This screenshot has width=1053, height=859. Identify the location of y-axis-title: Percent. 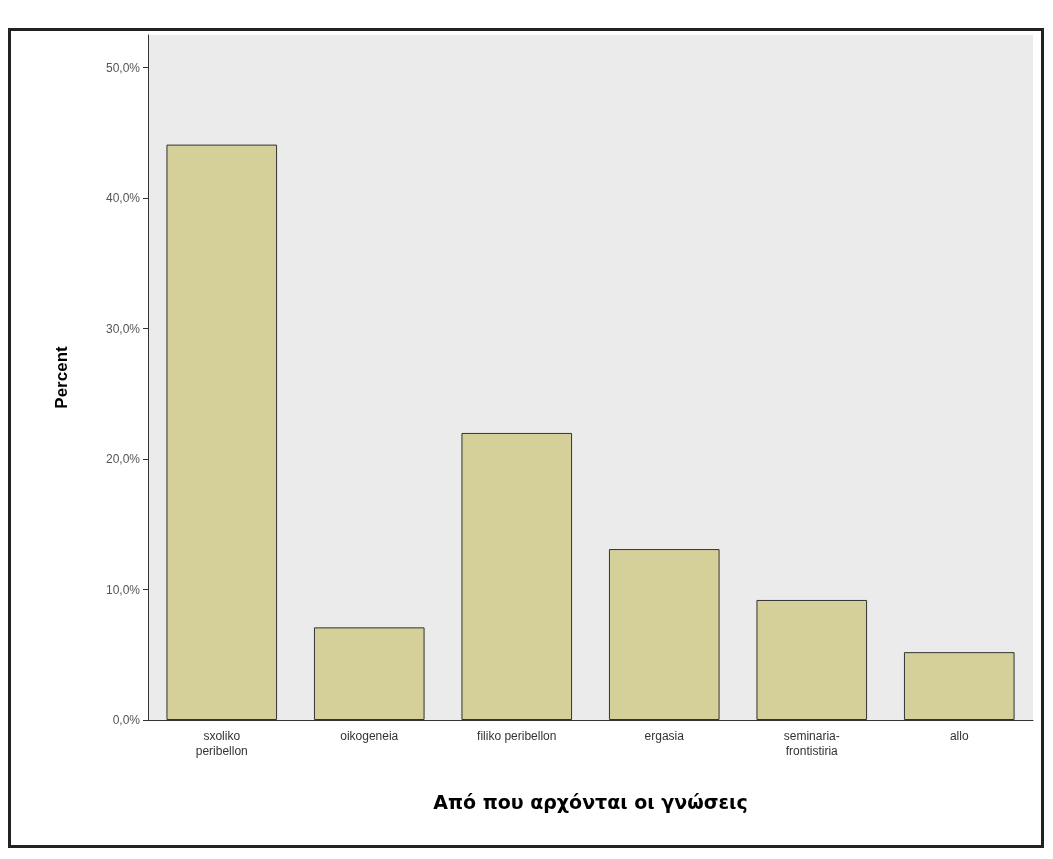
(61, 377).